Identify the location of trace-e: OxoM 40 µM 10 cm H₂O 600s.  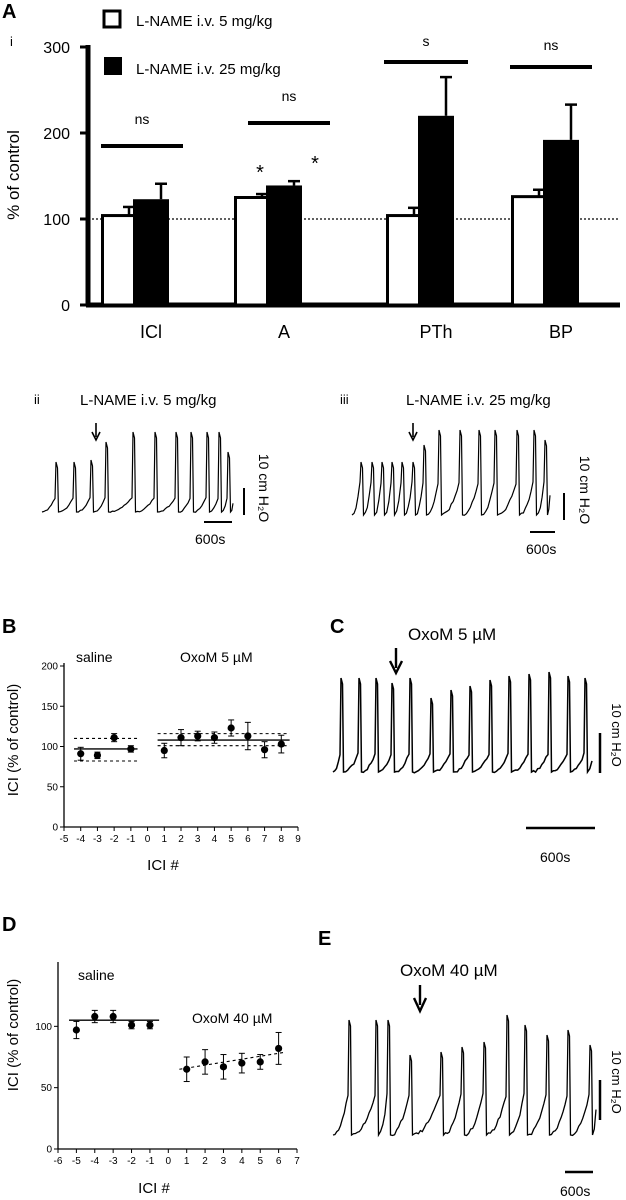
(478, 1080).